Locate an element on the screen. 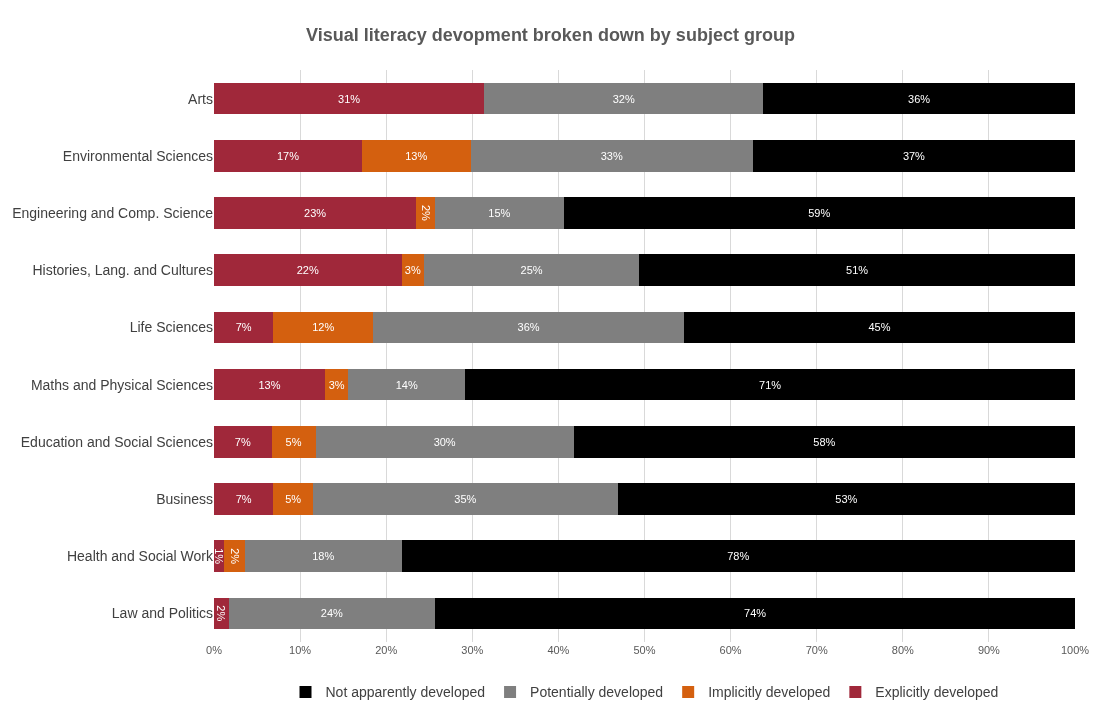 This screenshot has width=1101, height=720. data-label: 31% is located at coordinates (349, 98).